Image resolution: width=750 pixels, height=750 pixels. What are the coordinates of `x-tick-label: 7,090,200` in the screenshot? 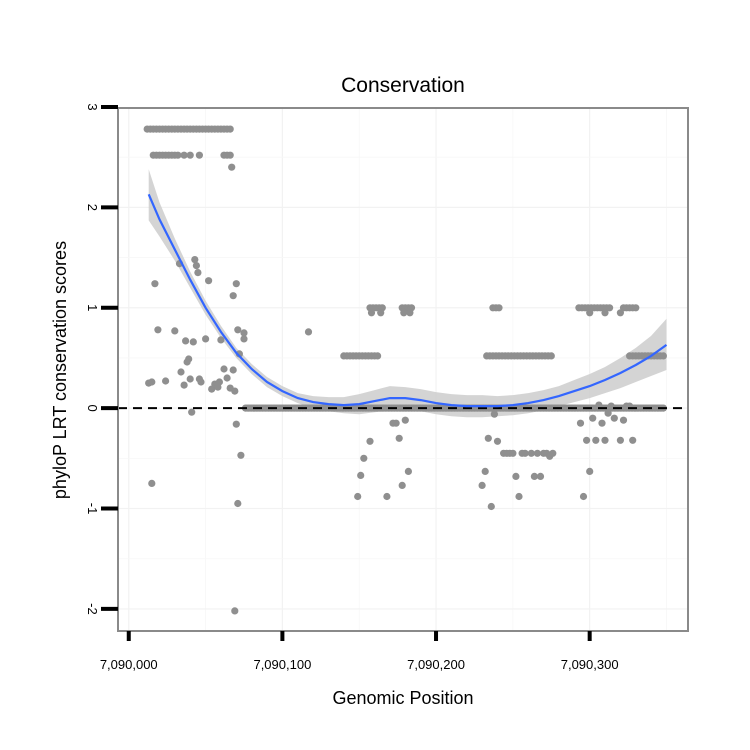 It's located at (436, 664).